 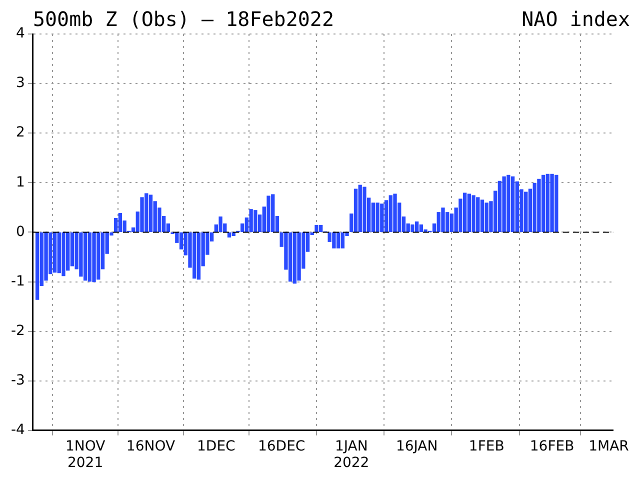 I want to click on y-tick-label: 3, so click(x=20, y=83).